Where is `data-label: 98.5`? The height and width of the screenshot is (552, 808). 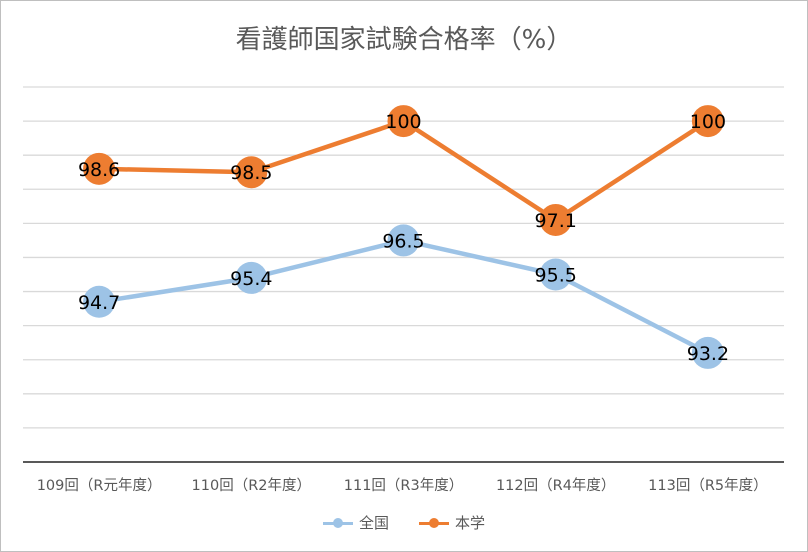
data-label: 98.5 is located at coordinates (251, 173).